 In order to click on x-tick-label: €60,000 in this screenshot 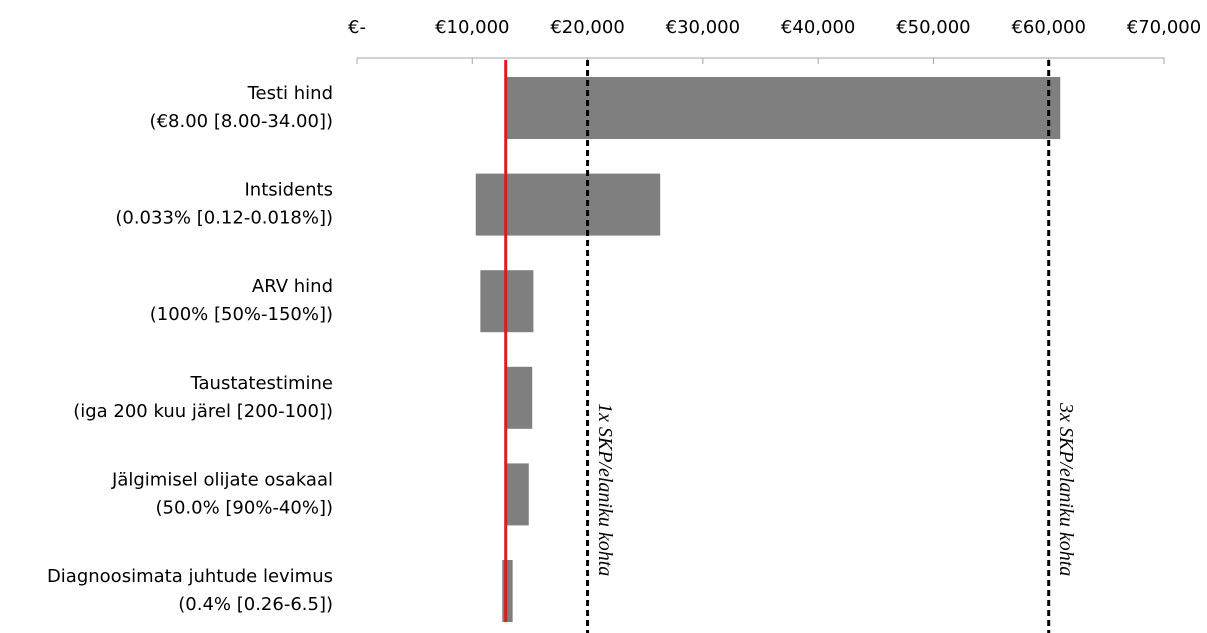, I will do `click(1048, 27)`.